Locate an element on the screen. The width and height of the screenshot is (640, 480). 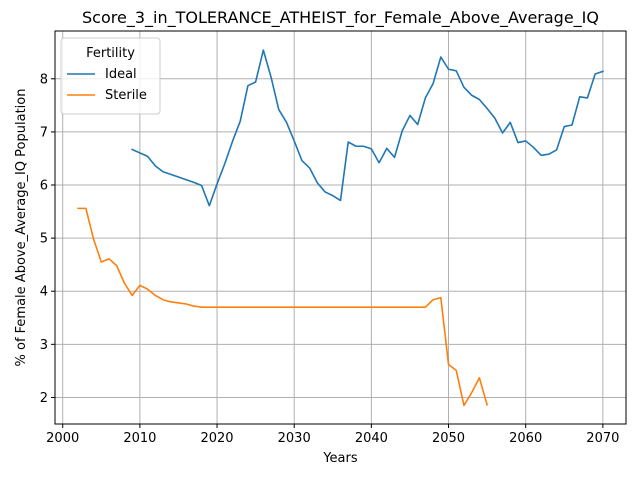
x-tick-label: 2000 is located at coordinates (62, 438).